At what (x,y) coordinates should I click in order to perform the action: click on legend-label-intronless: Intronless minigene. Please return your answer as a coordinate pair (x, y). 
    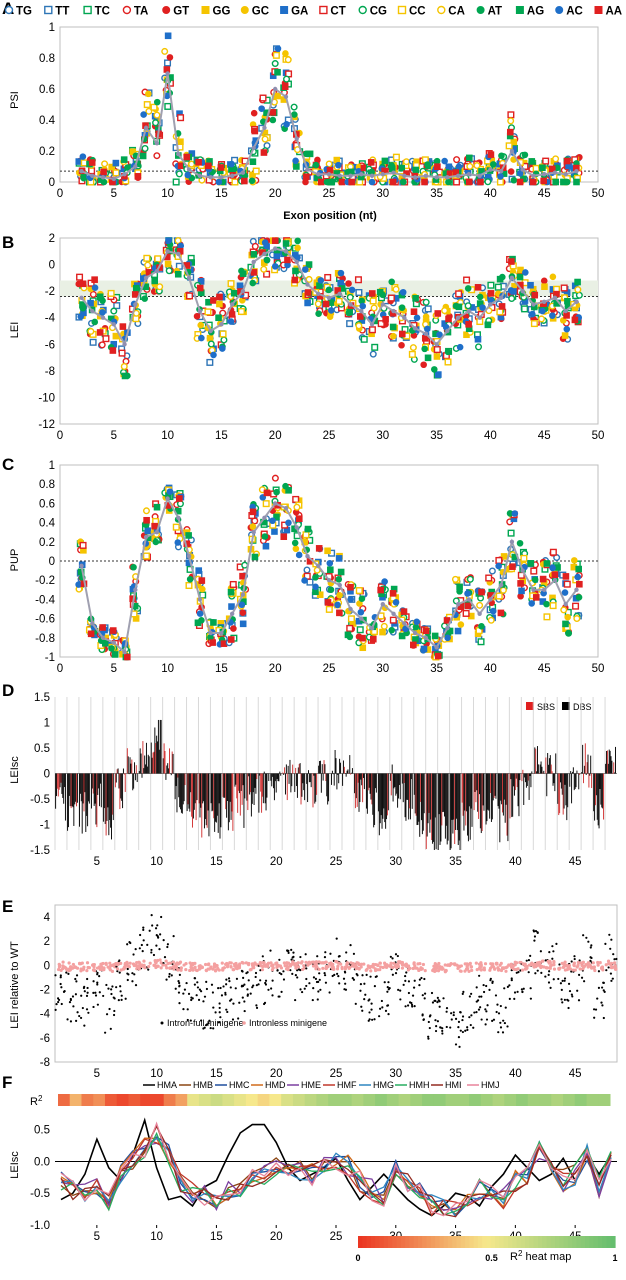
    Looking at the image, I should click on (288, 1023).